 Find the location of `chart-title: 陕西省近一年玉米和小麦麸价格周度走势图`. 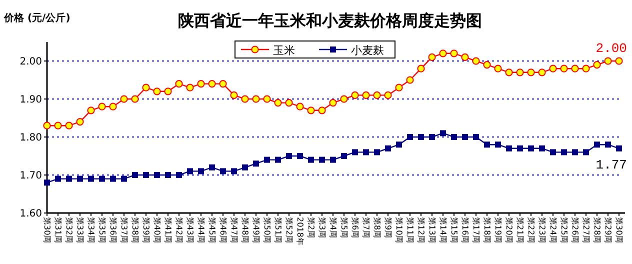

chart-title: 陕西省近一年玉米和小麦麸价格周度走势图 is located at coordinates (330, 20).